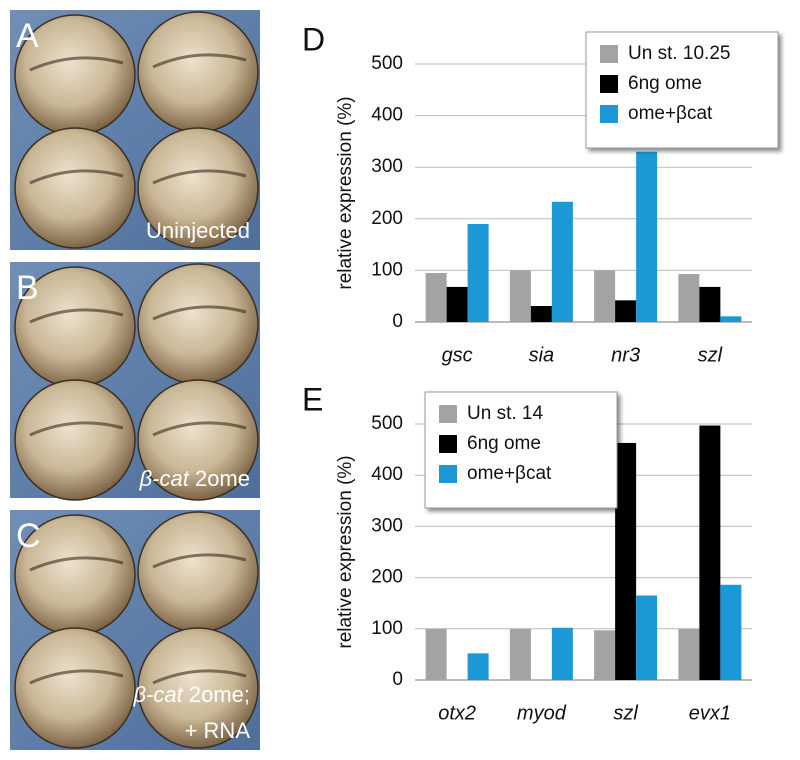 The width and height of the screenshot is (800, 760). What do you see at coordinates (27, 36) in the screenshot?
I see `panel-letter: A` at bounding box center [27, 36].